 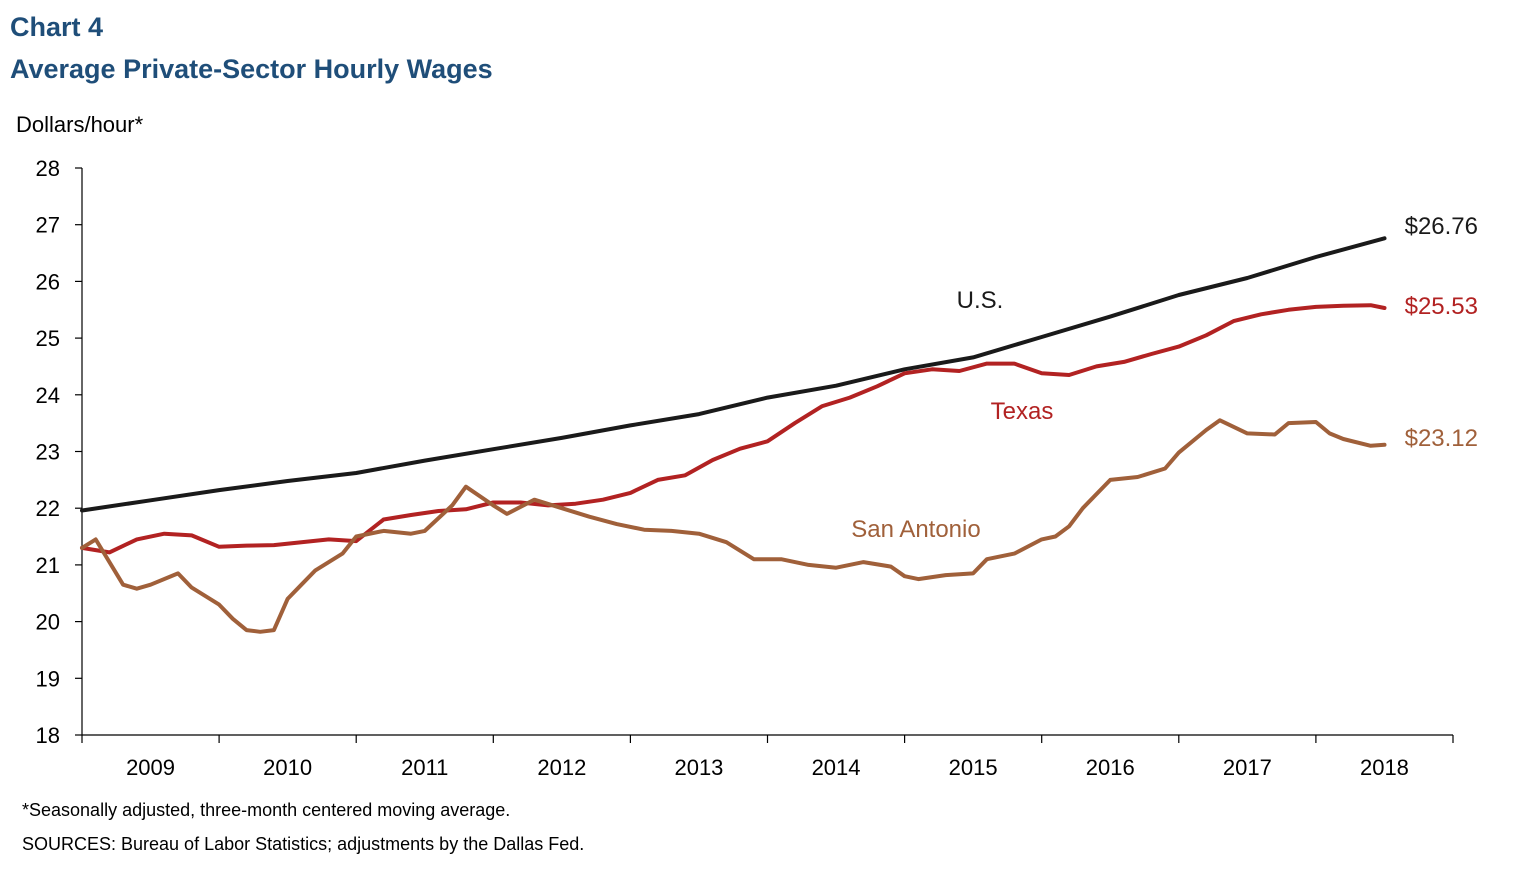 I want to click on y-tick-label: 21, so click(x=48, y=565).